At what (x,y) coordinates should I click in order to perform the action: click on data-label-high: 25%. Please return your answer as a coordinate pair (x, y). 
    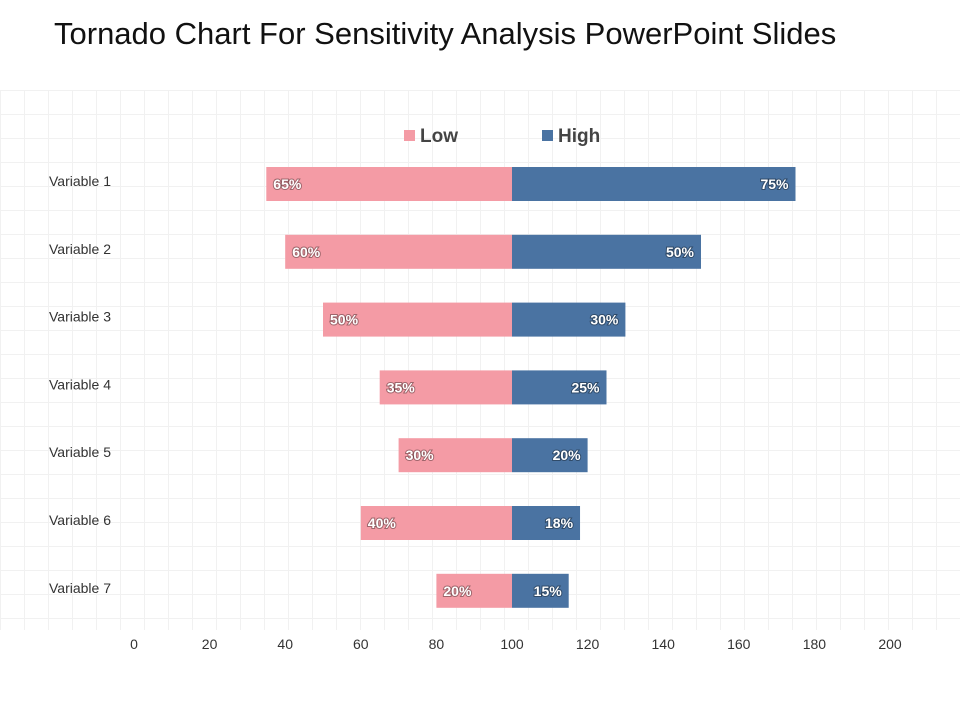
    Looking at the image, I should click on (585, 387).